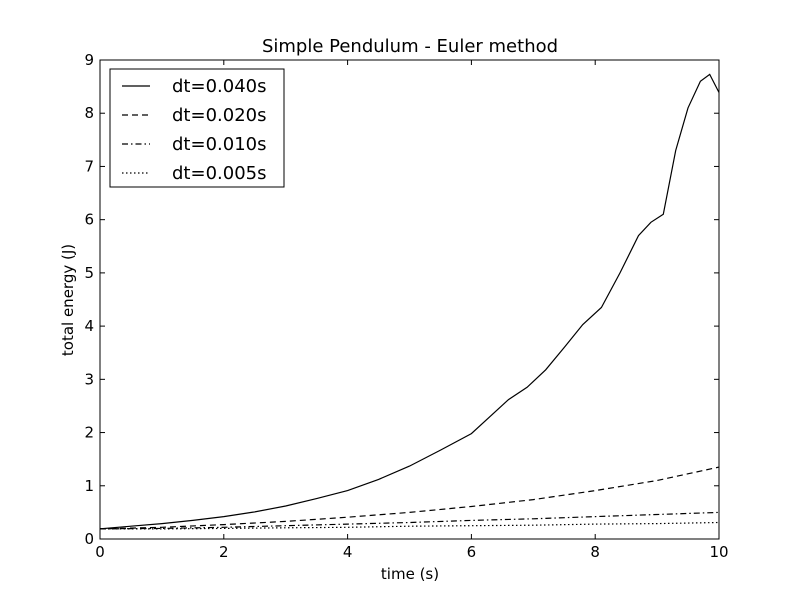  Describe the element at coordinates (89, 539) in the screenshot. I see `y-tick-label: 0` at that location.